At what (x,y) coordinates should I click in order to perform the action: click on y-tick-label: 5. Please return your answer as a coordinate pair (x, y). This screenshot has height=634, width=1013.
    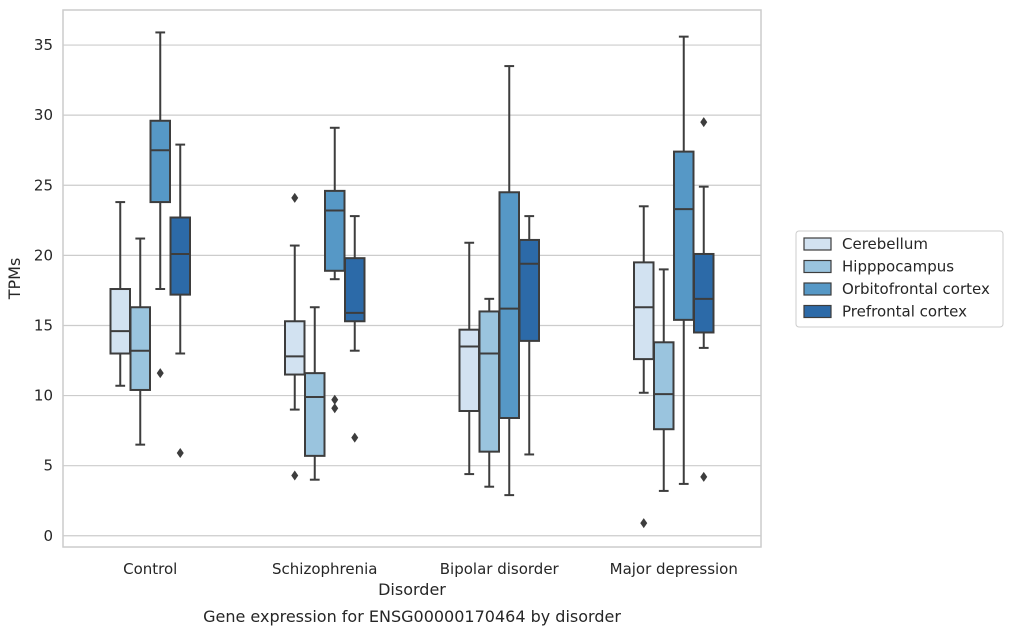
    Looking at the image, I should click on (48, 466).